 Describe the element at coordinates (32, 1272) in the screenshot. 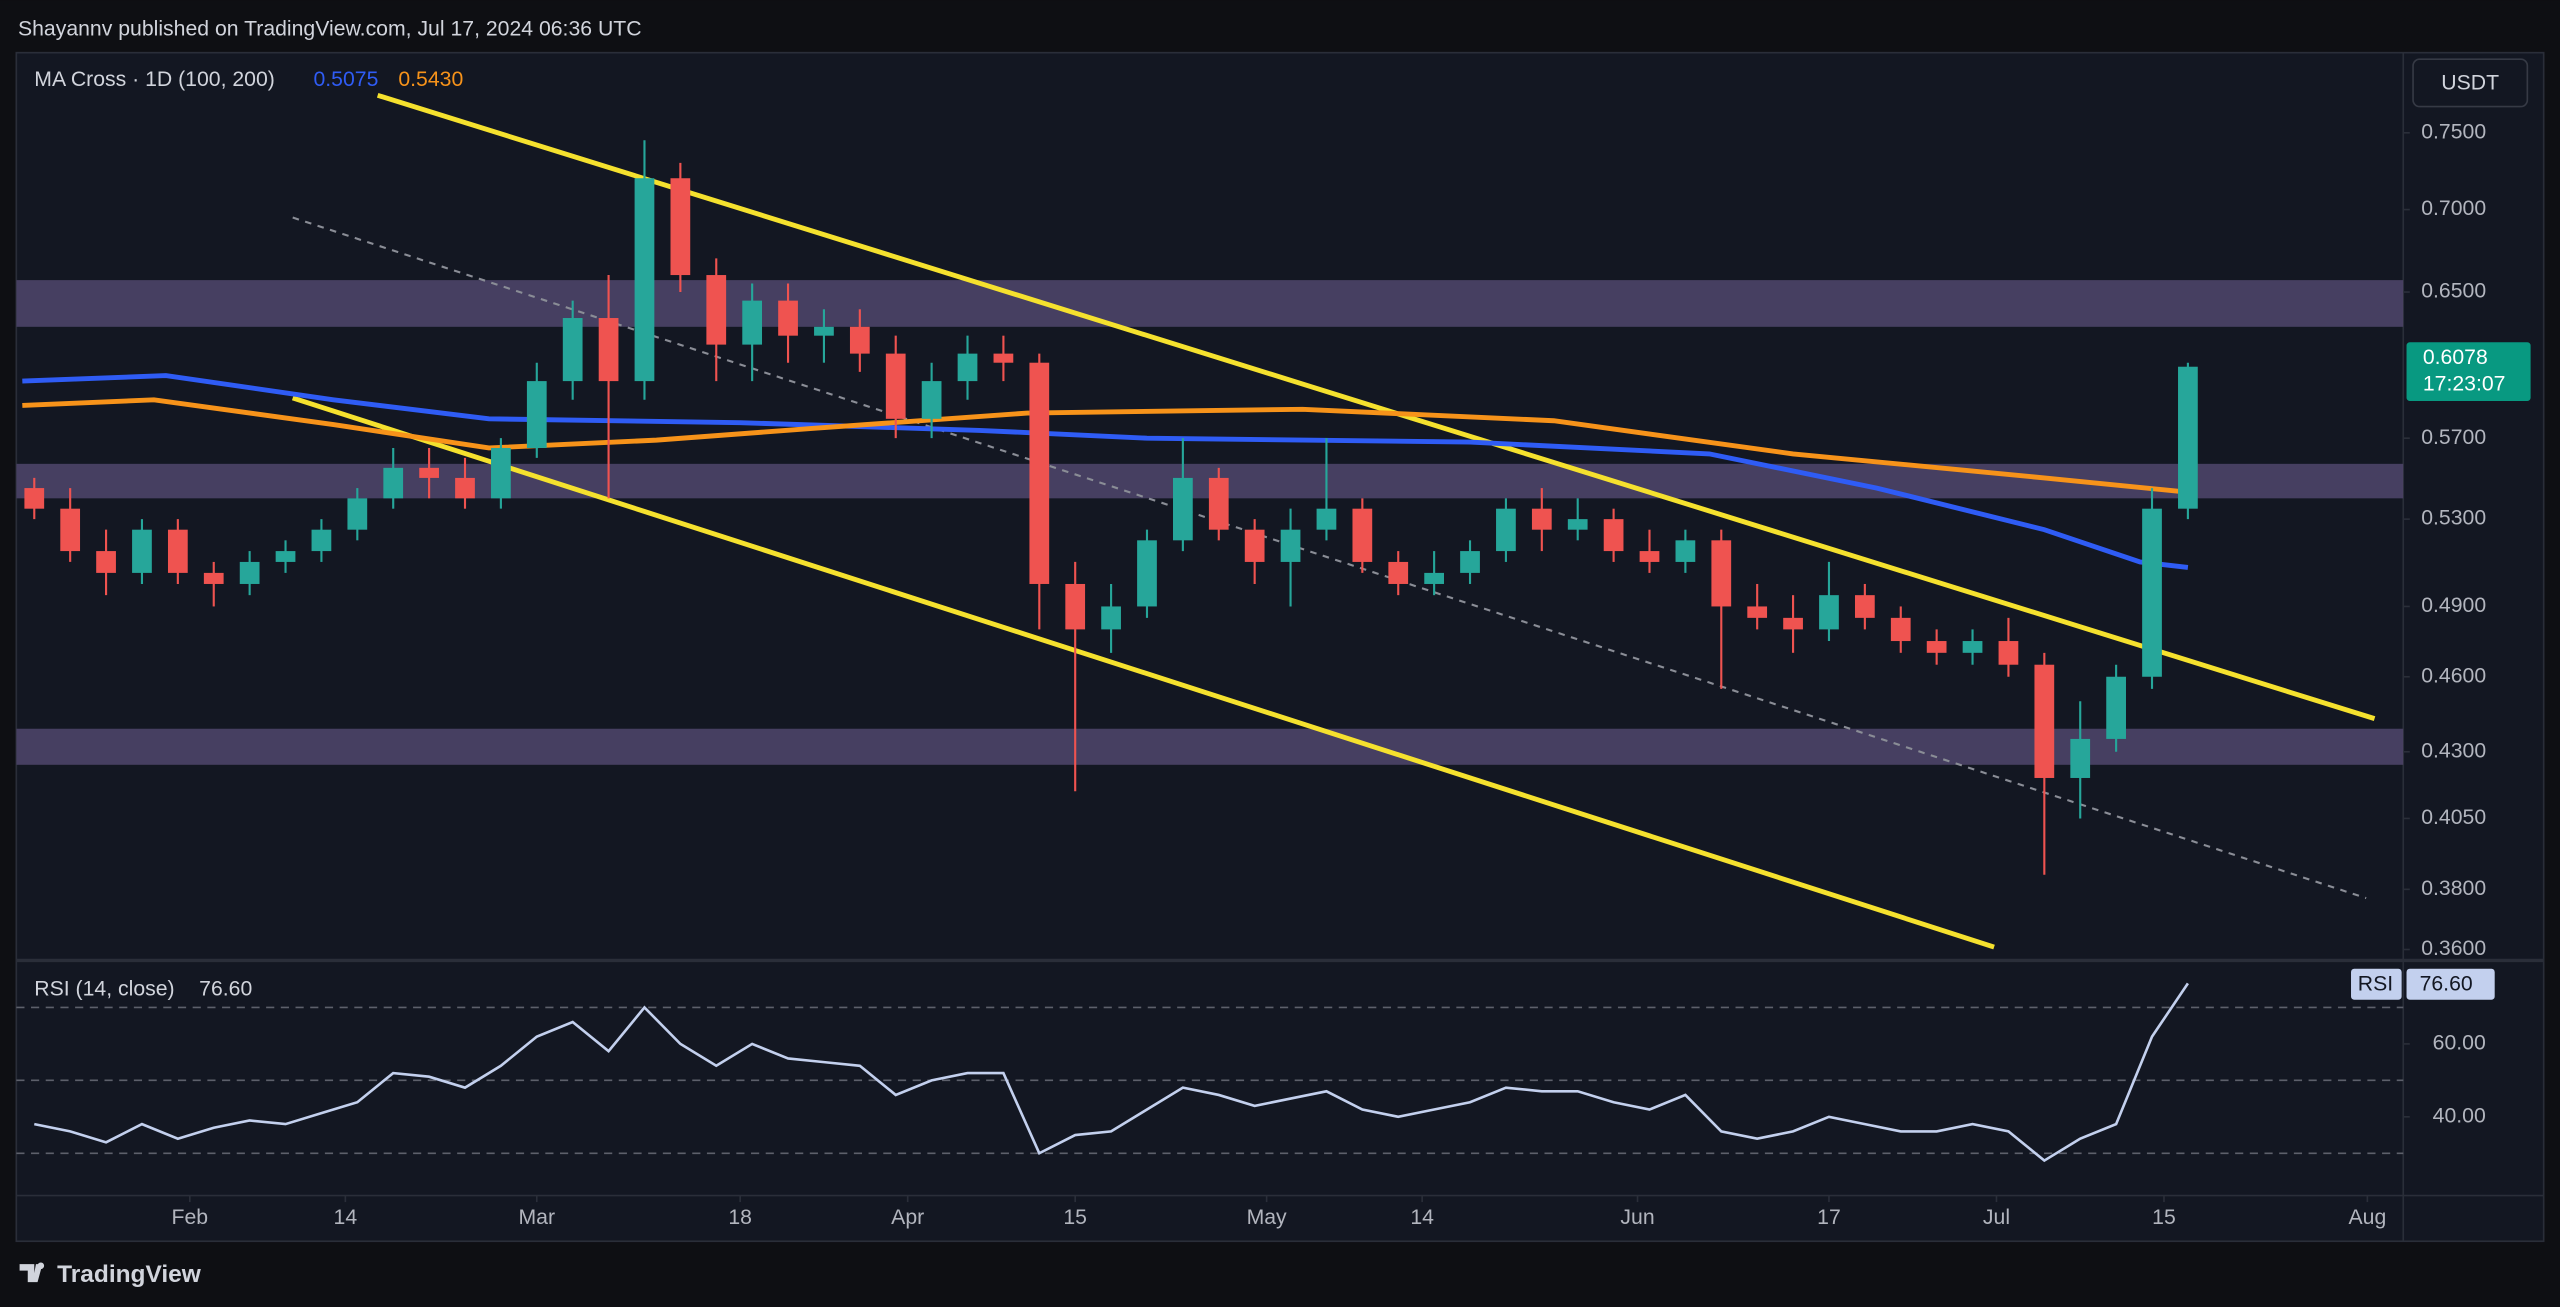

I see `logo-icon` at that location.